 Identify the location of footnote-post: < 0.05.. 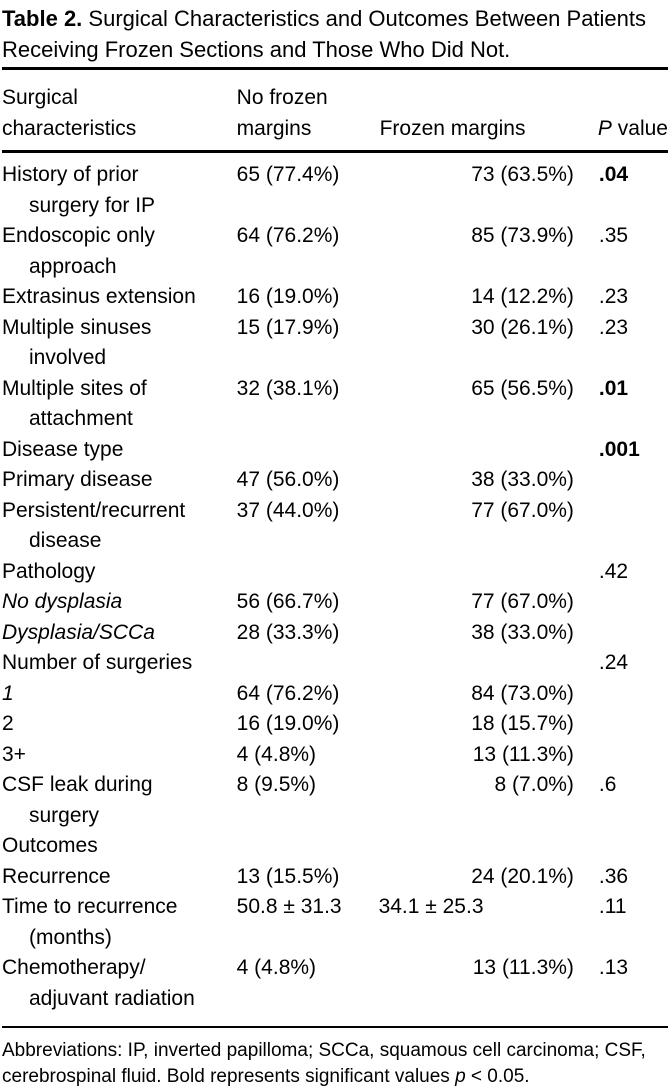
(497, 1076).